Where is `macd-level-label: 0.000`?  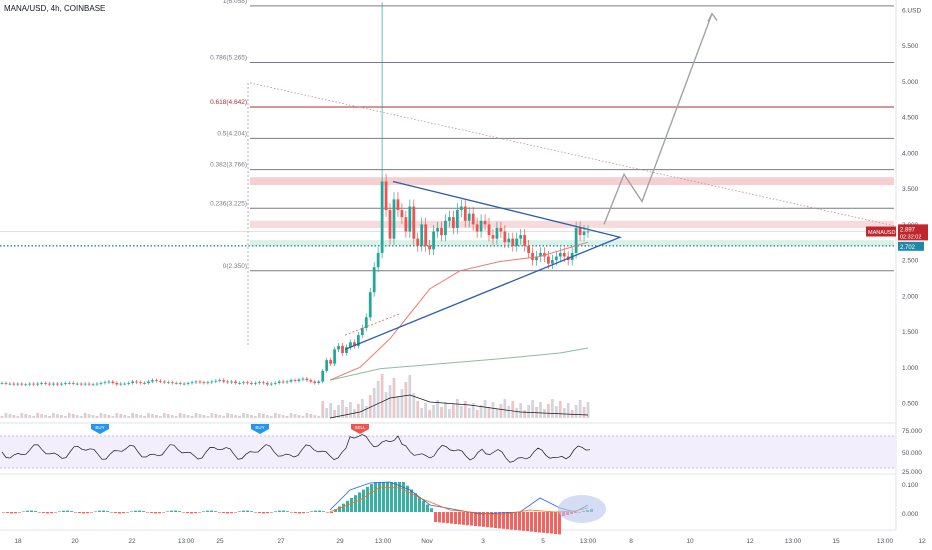 macd-level-label: 0.000 is located at coordinates (910, 514).